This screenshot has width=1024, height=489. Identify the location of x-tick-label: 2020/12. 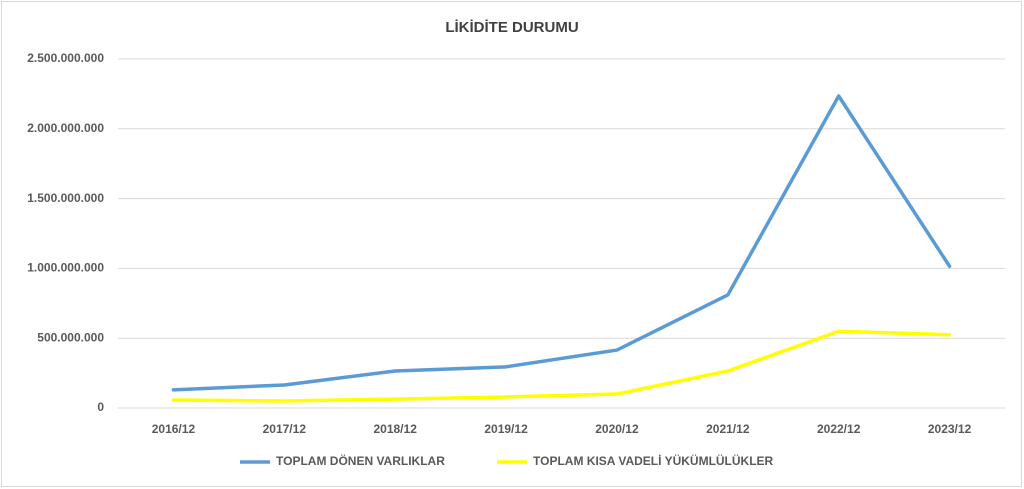
(617, 429).